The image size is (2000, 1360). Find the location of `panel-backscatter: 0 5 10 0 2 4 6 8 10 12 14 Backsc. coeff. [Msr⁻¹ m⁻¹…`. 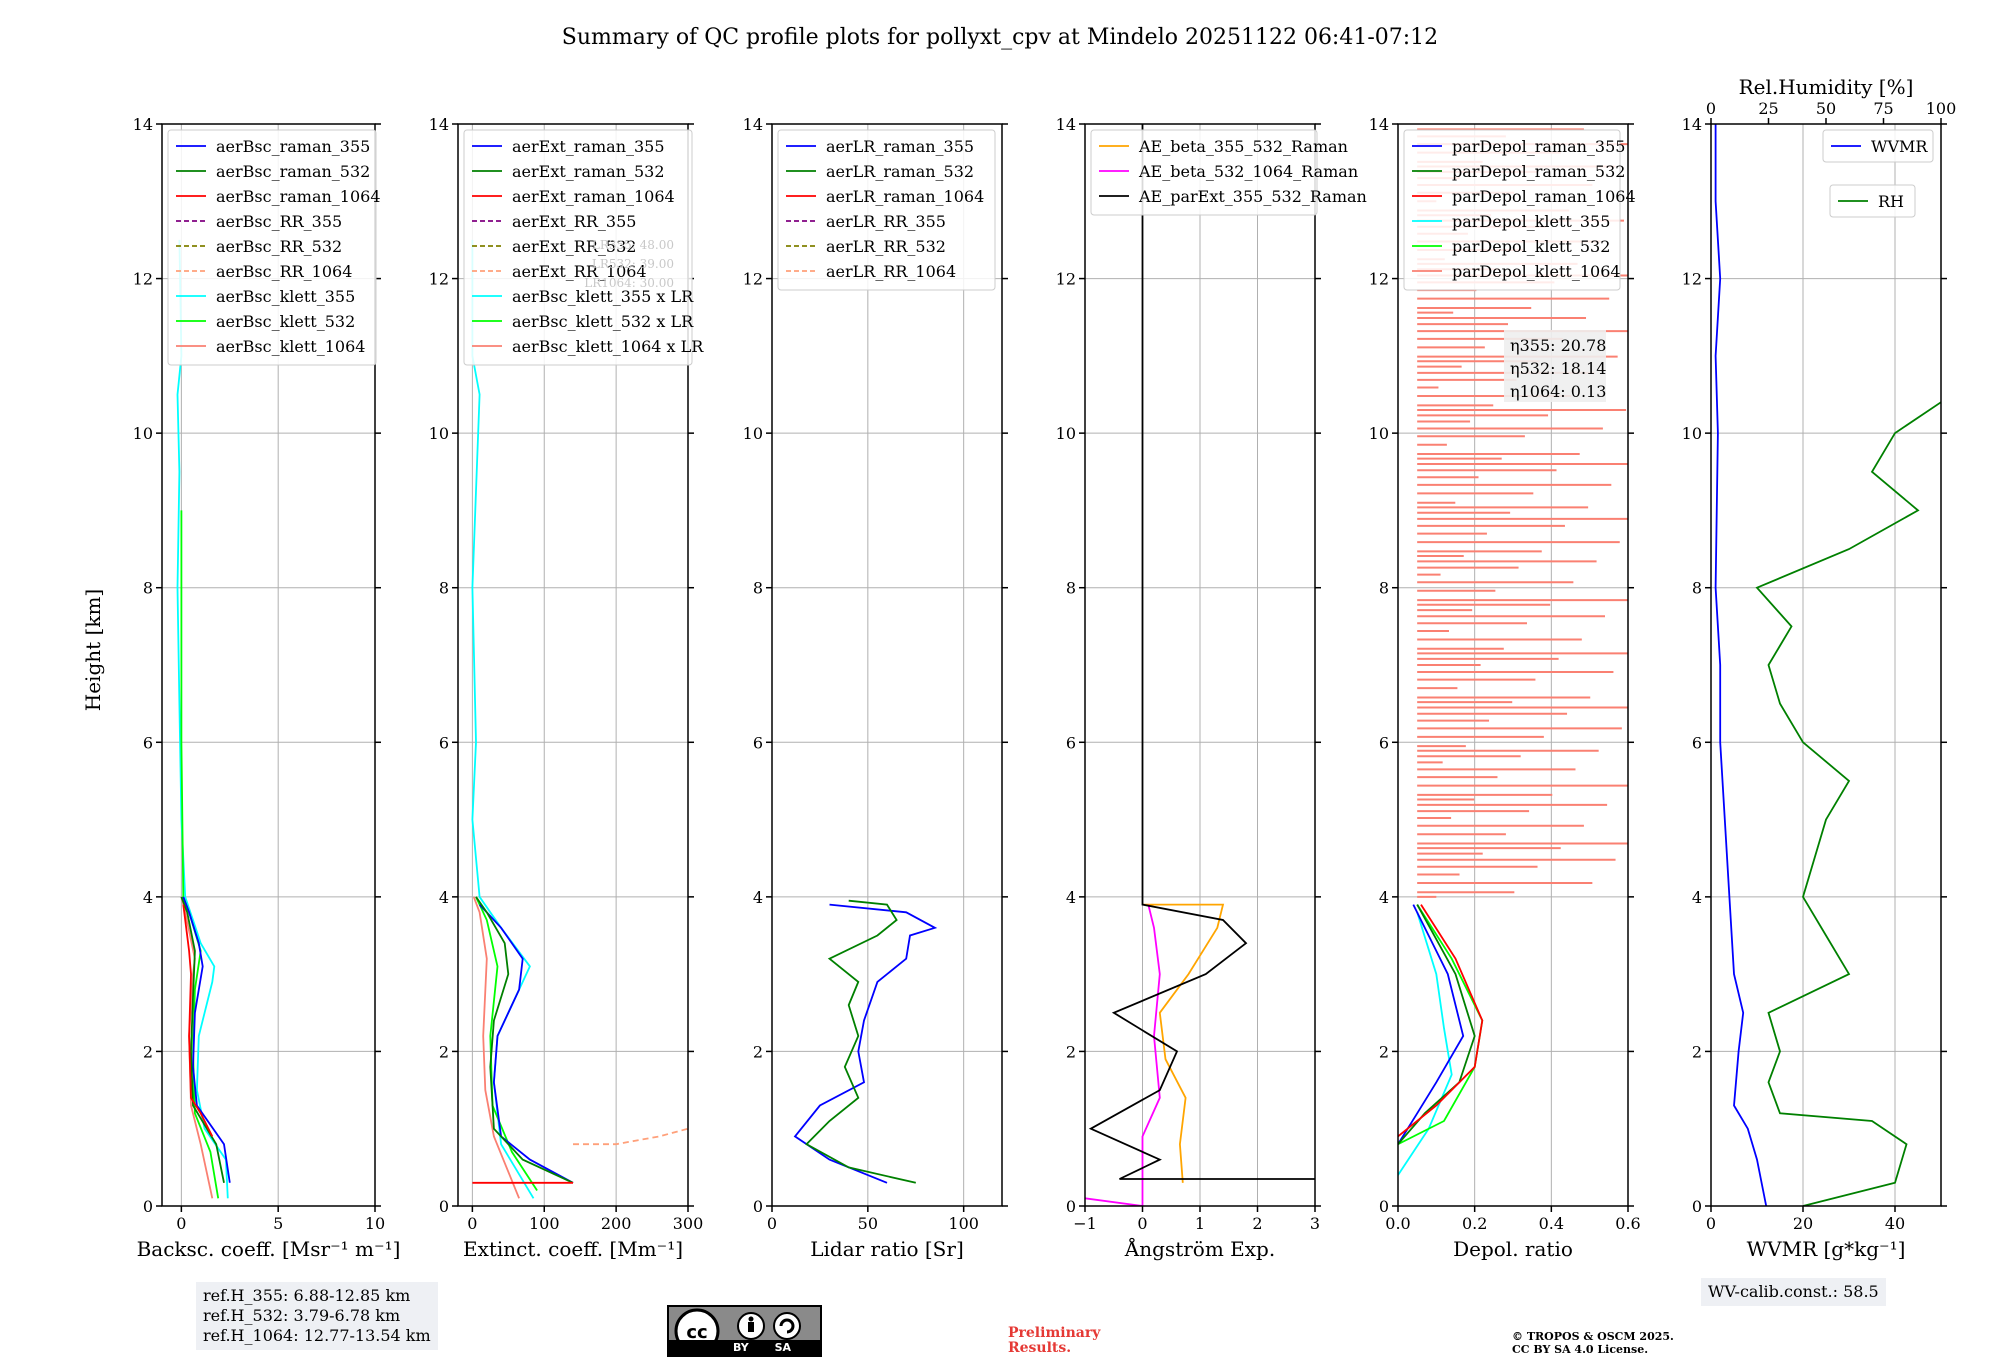

panel-backscatter: 0 5 10 0 2 4 6 8 10 12 14 Backsc. coeff. [Msr⁻¹ m⁻¹… is located at coordinates (267, 688).